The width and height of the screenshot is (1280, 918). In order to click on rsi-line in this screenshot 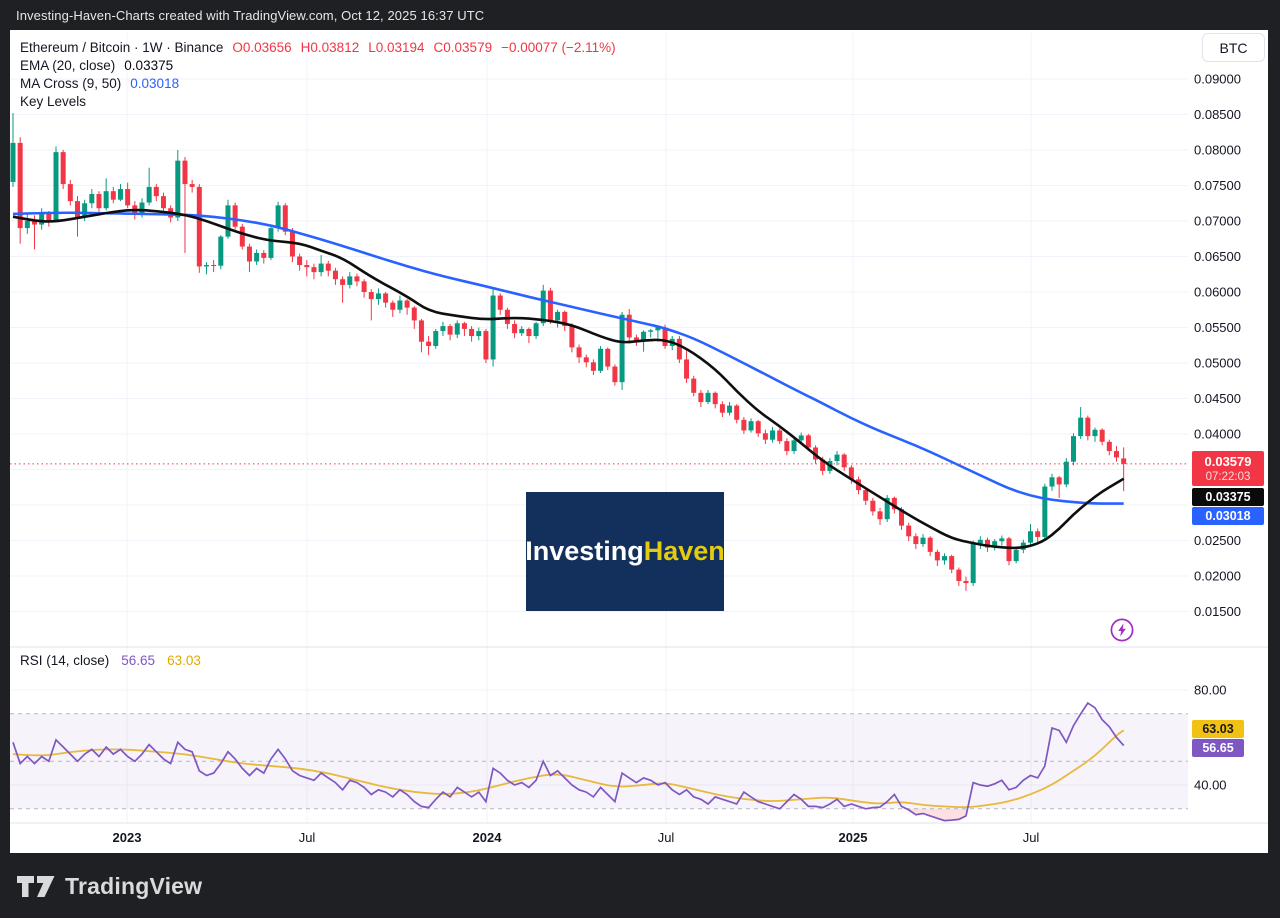, I will do `click(568, 761)`.